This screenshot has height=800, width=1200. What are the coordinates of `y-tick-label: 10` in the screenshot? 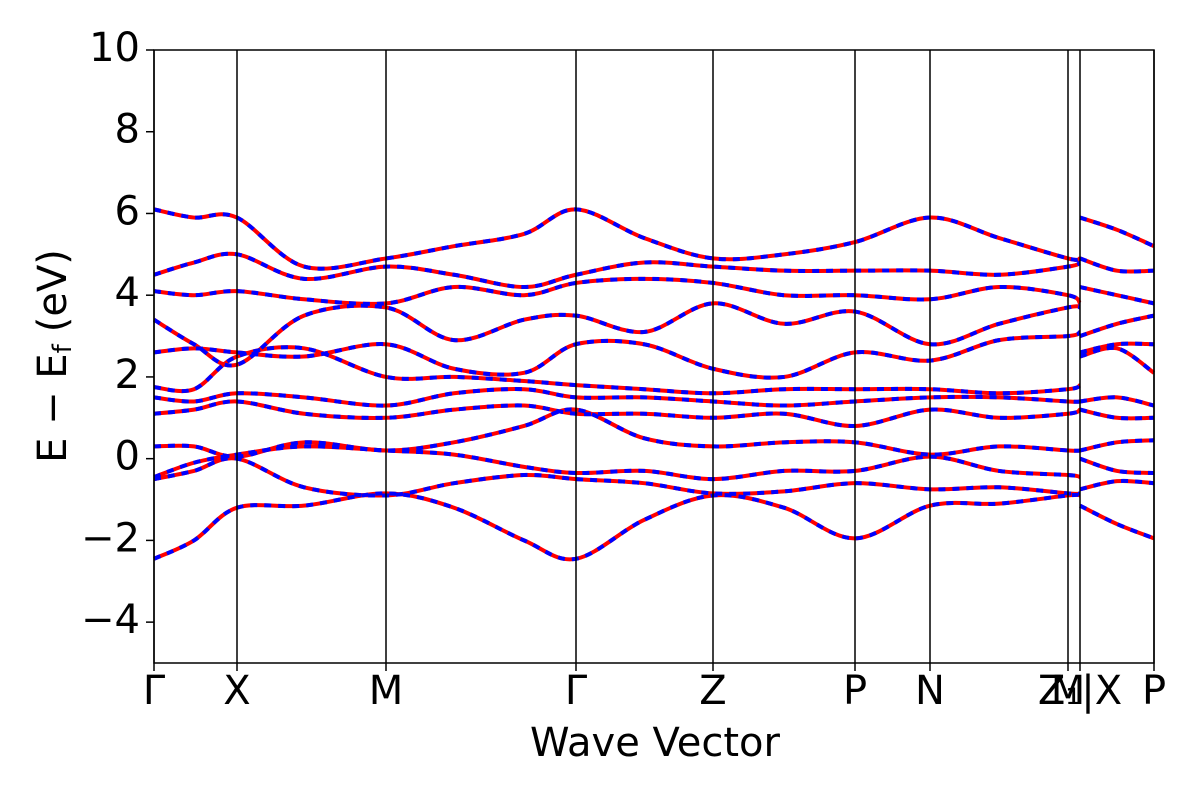 It's located at (114, 48).